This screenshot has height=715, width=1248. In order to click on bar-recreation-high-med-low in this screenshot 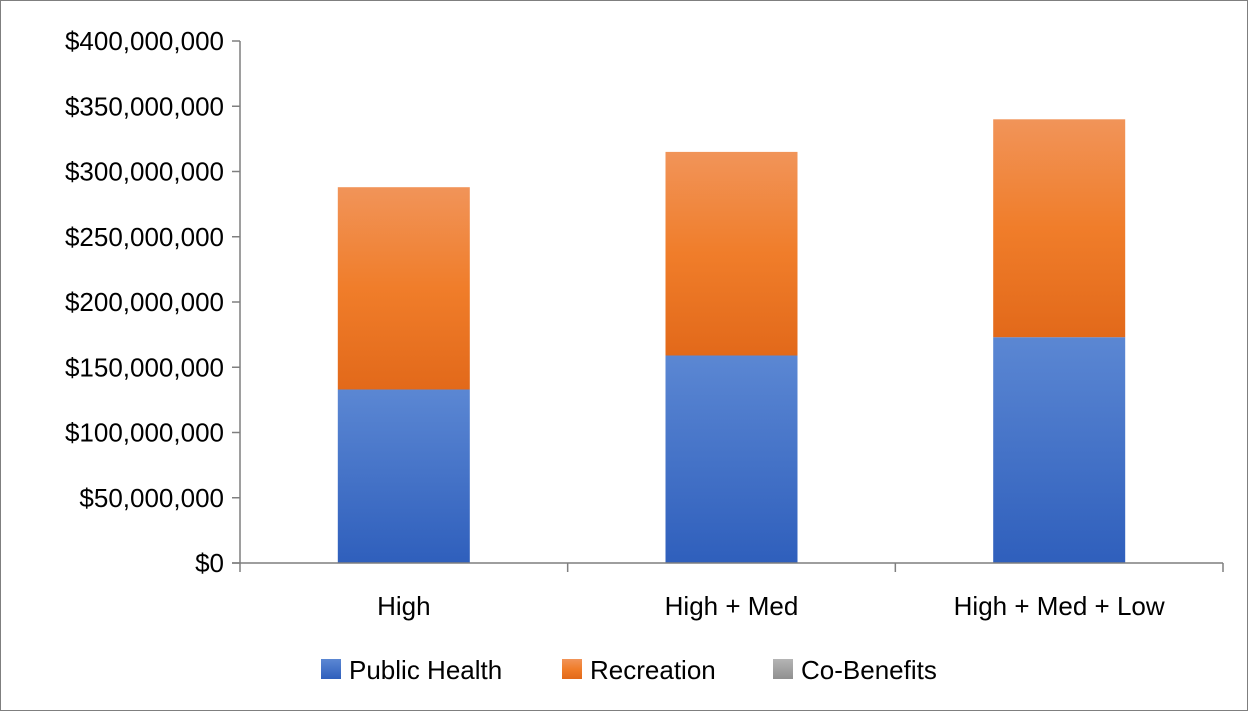, I will do `click(1059, 228)`.